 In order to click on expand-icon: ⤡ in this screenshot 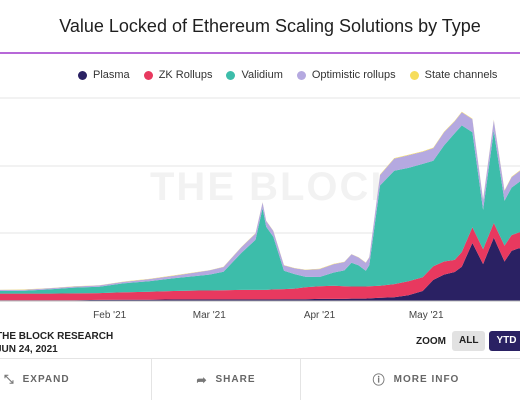, I will do `click(9, 379)`.